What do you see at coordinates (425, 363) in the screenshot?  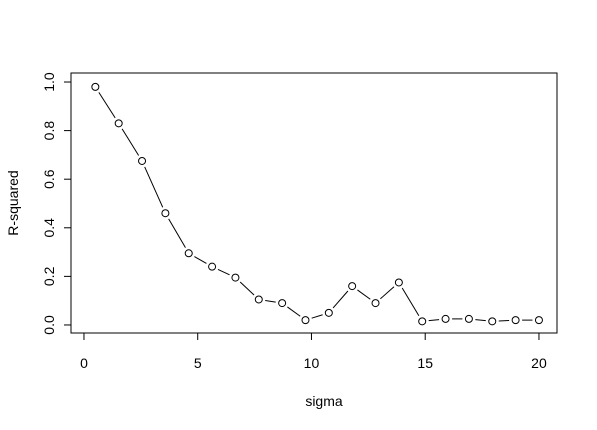 I see `x-tick-label: 15` at bounding box center [425, 363].